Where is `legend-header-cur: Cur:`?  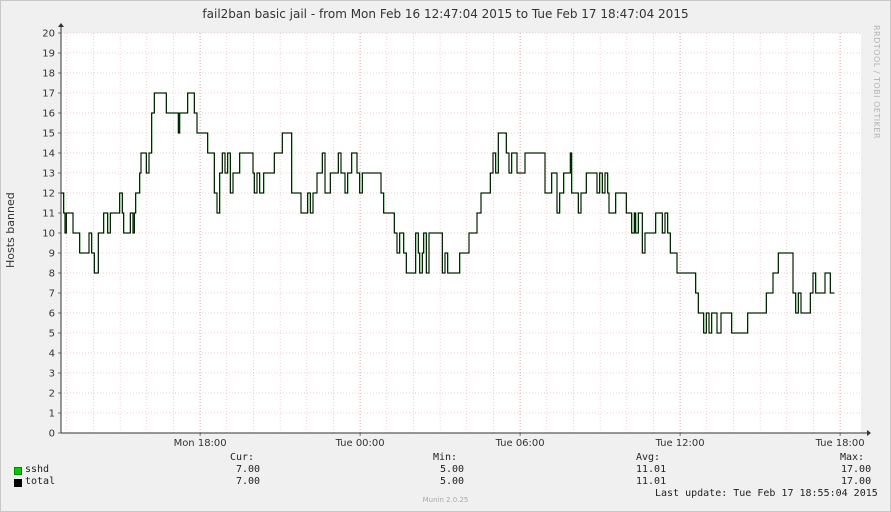 legend-header-cur: Cur: is located at coordinates (242, 457).